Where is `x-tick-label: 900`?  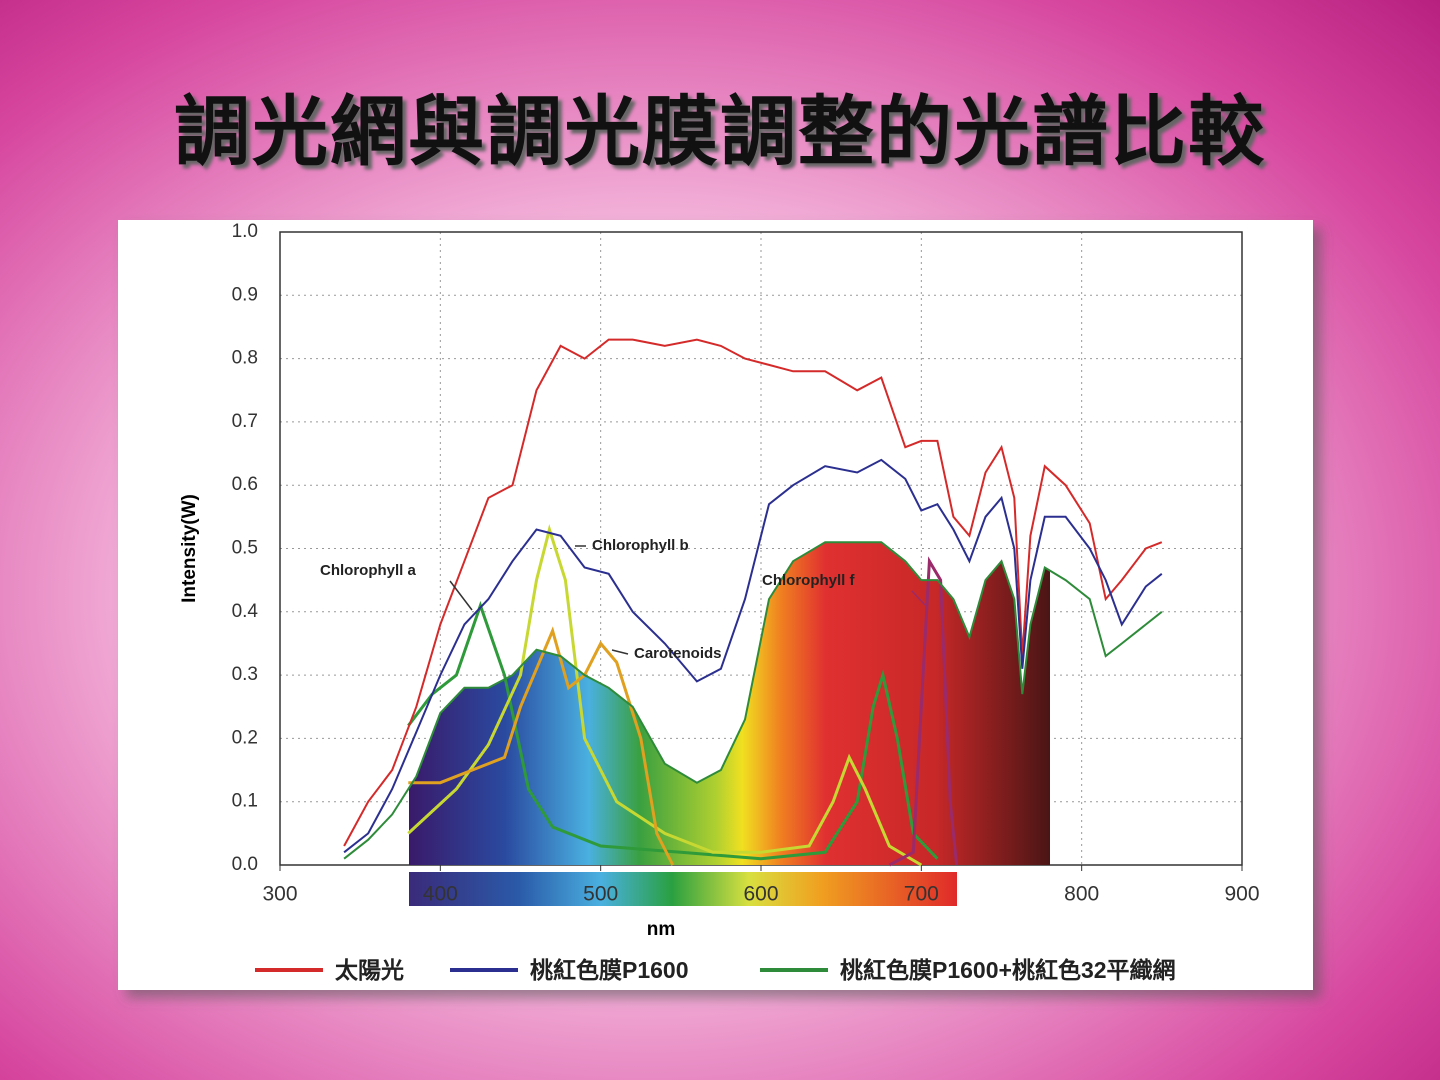
x-tick-label: 900 is located at coordinates (1241, 894).